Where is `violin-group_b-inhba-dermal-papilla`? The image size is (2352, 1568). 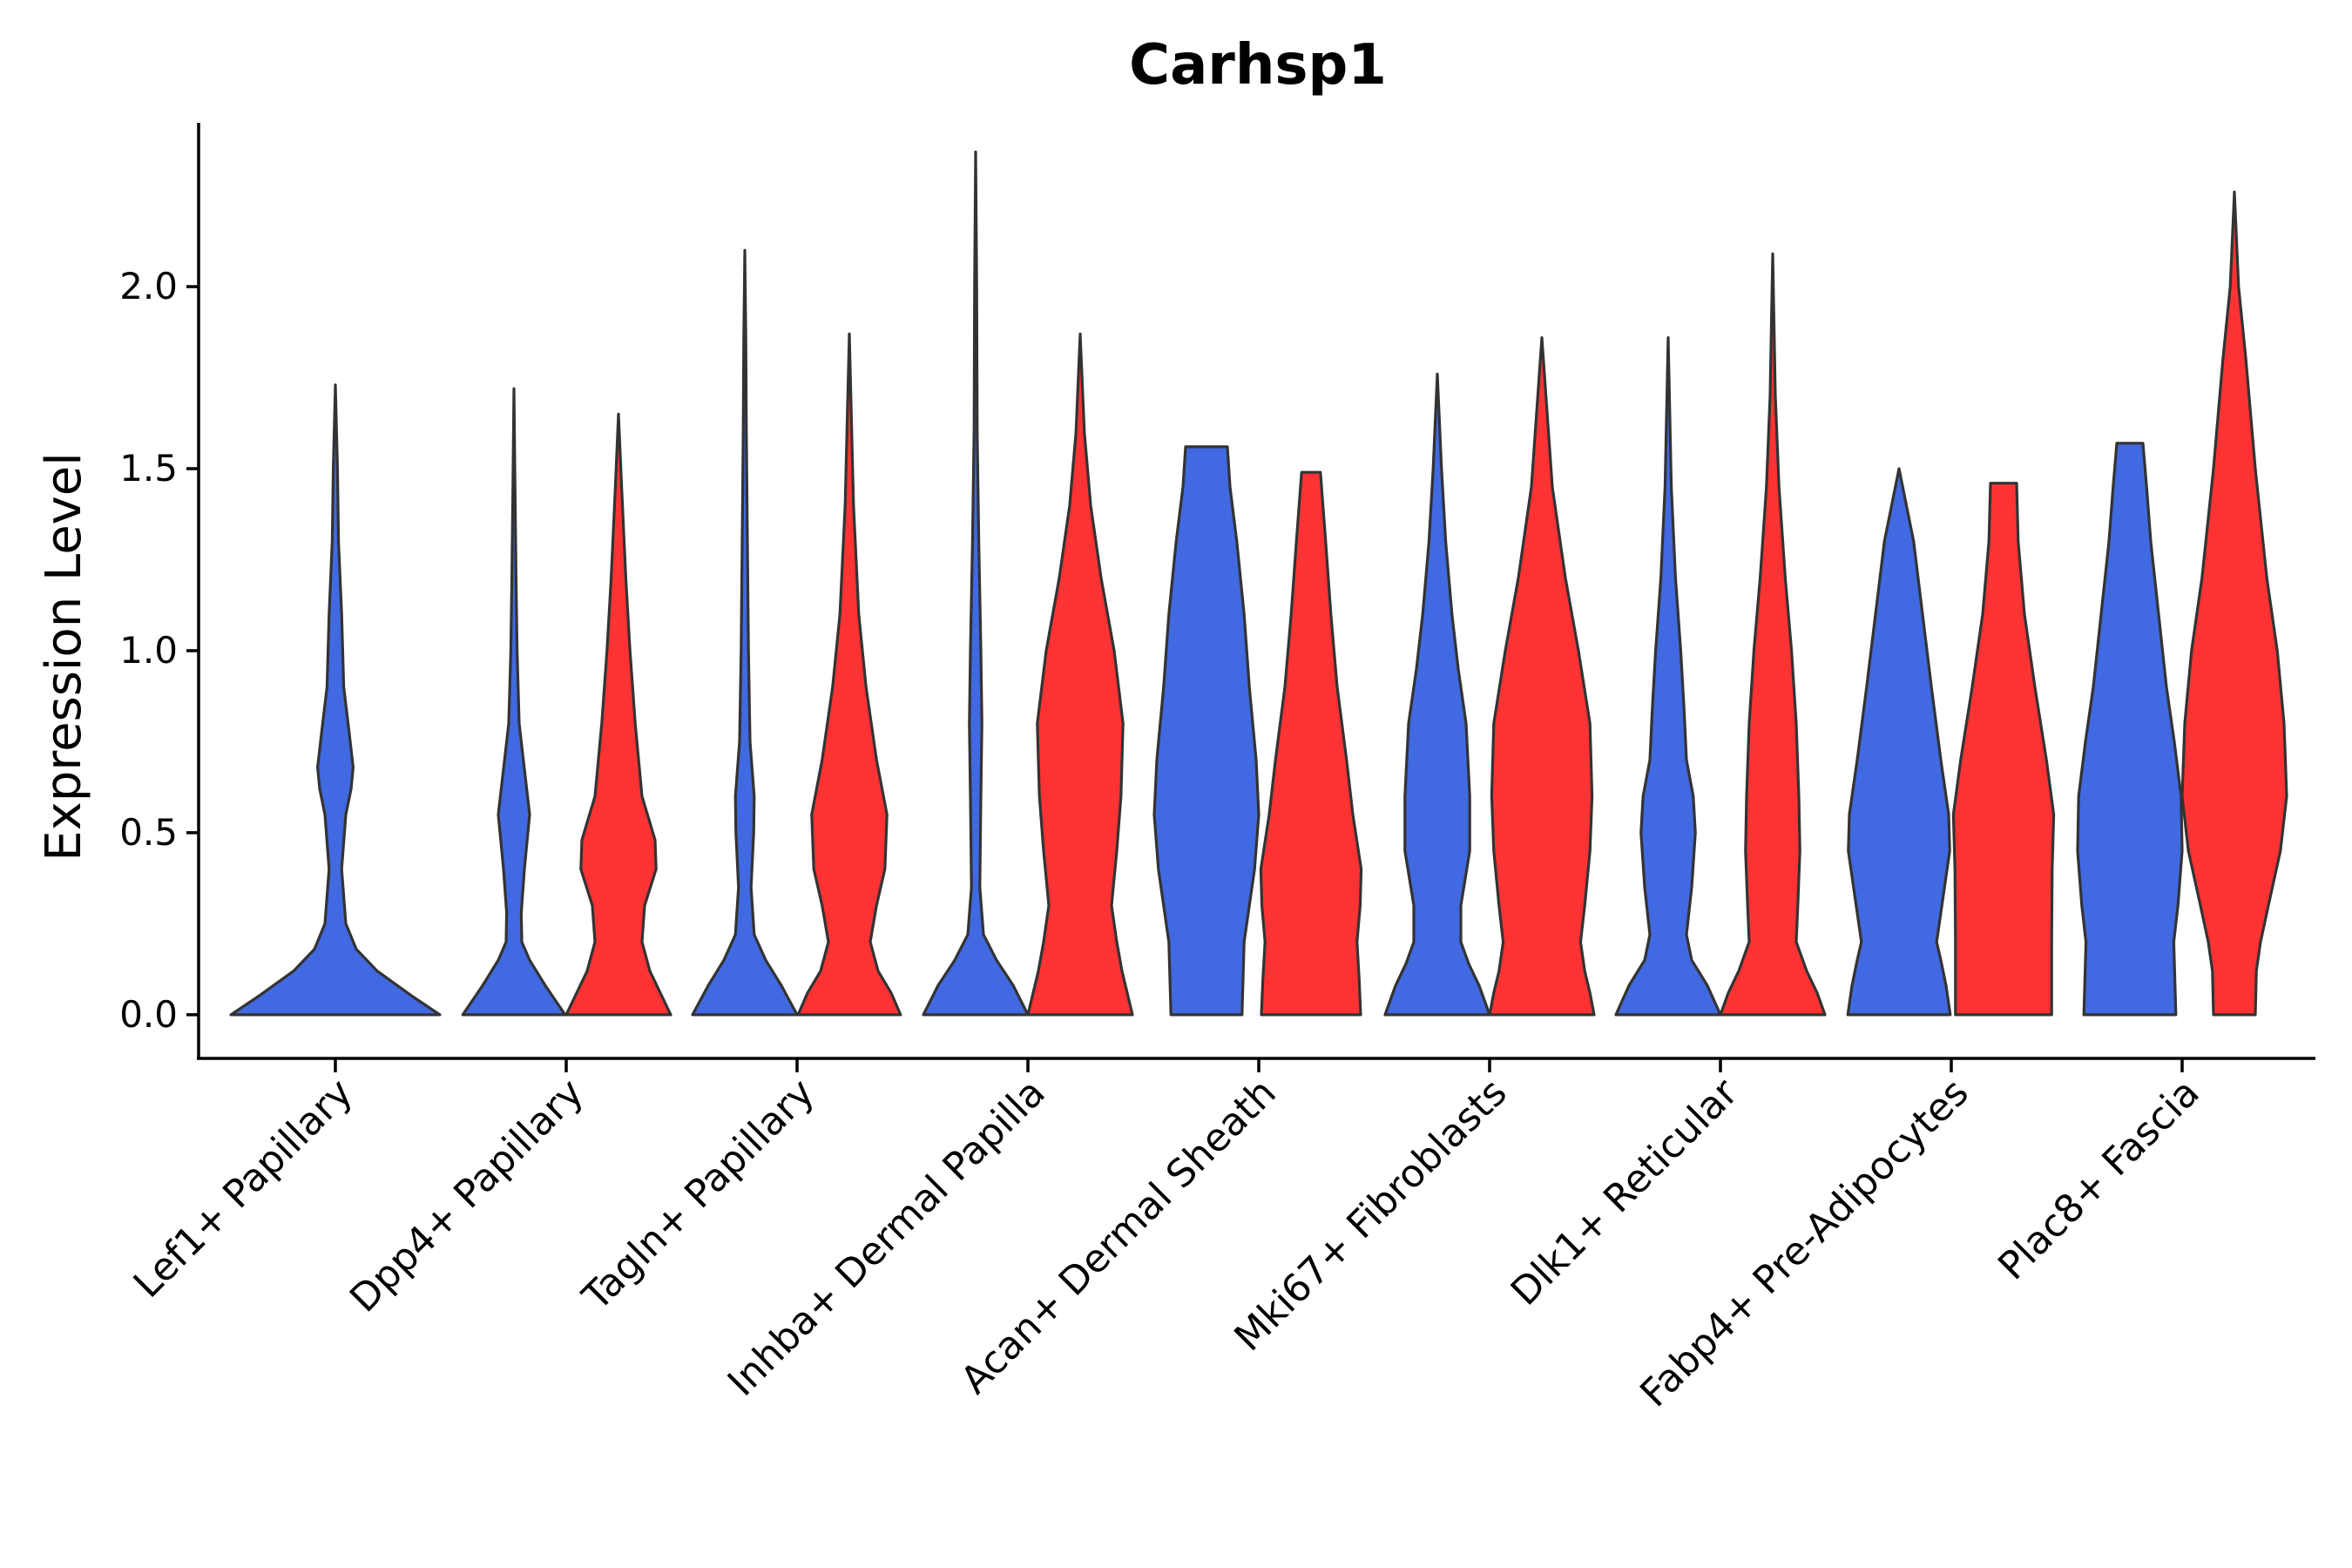
violin-group_b-inhba-dermal-papilla is located at coordinates (1080, 674).